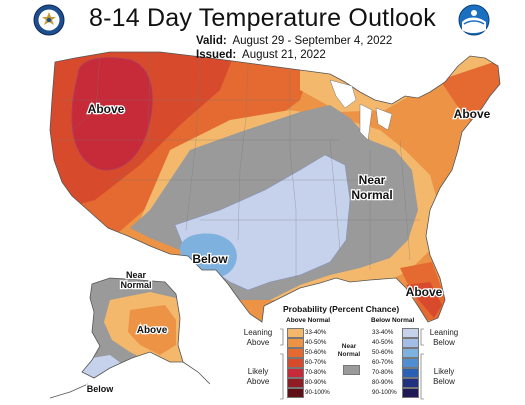 Image resolution: width=525 pixels, height=405 pixels. Describe the element at coordinates (130, 380) in the screenshot. I see `alaska-islands` at that location.